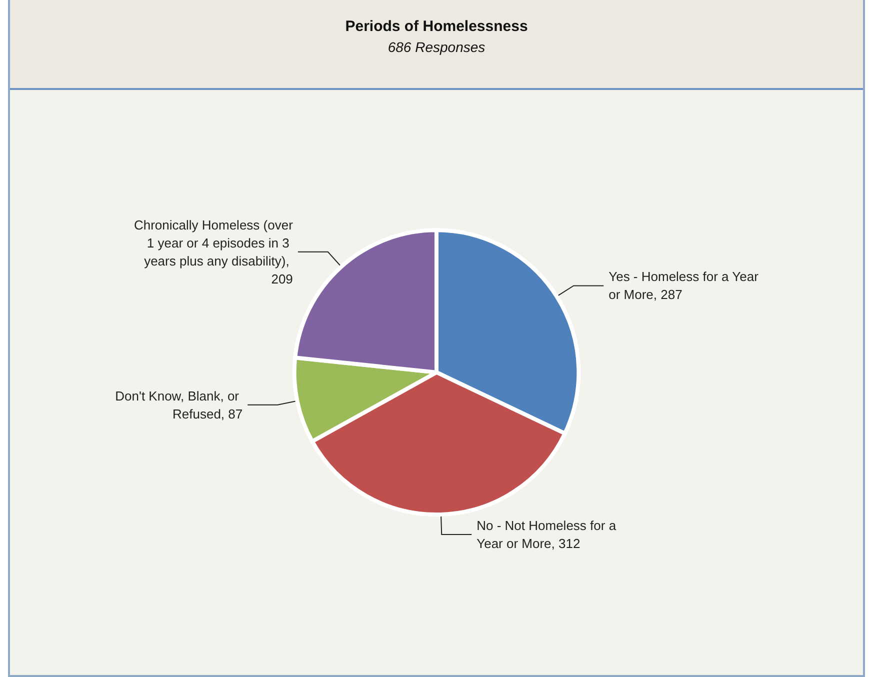 This screenshot has width=869, height=677. I want to click on chart-subtitle: 686 Responses, so click(437, 47).